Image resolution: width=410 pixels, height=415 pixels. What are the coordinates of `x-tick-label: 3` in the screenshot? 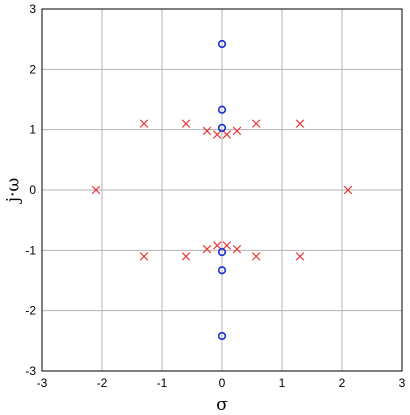 It's located at (402, 383).